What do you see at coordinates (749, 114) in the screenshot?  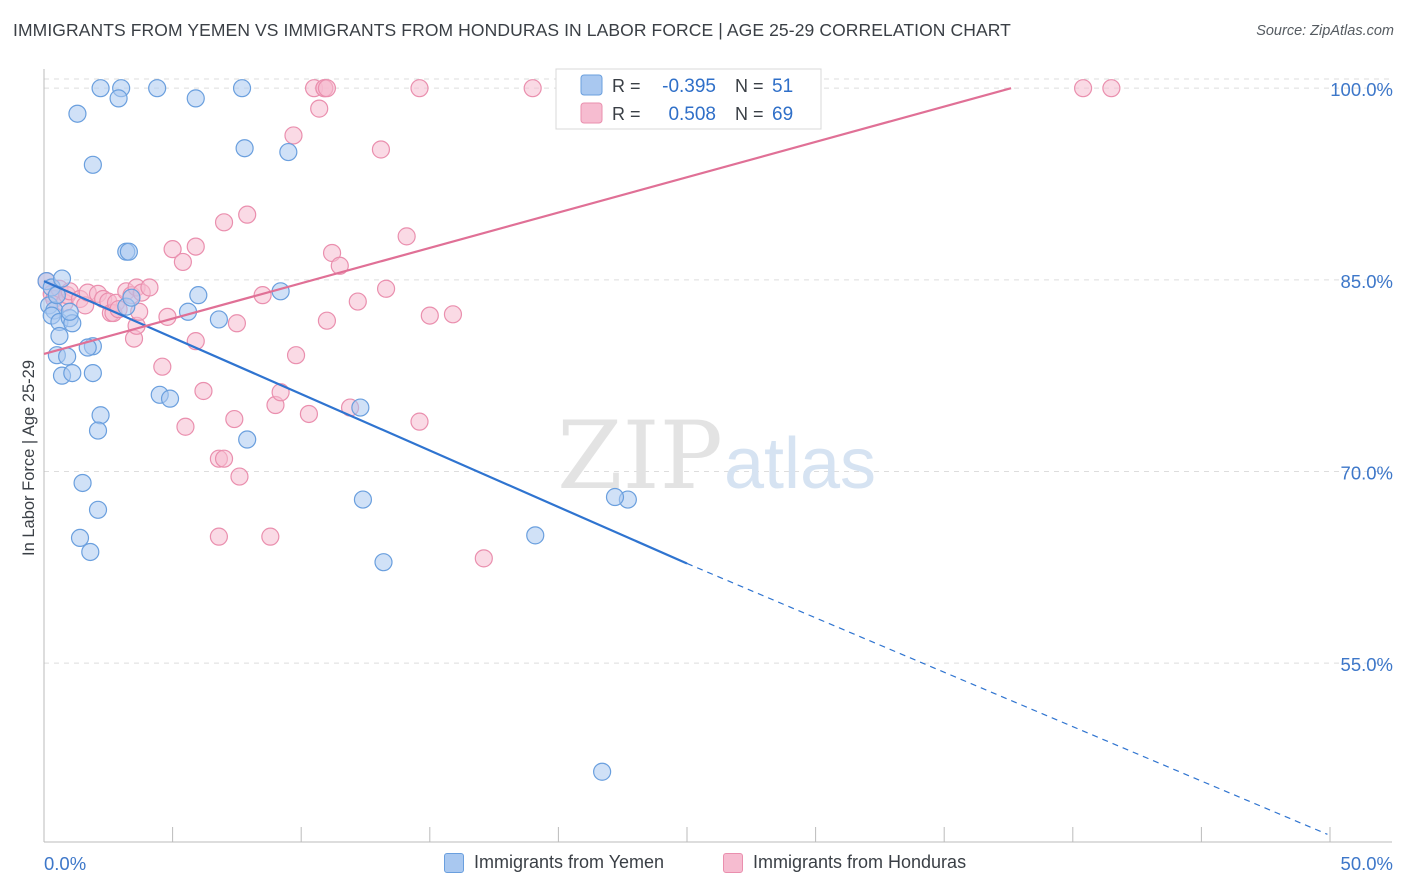 I see `stats-honduras-n-label: N =` at bounding box center [749, 114].